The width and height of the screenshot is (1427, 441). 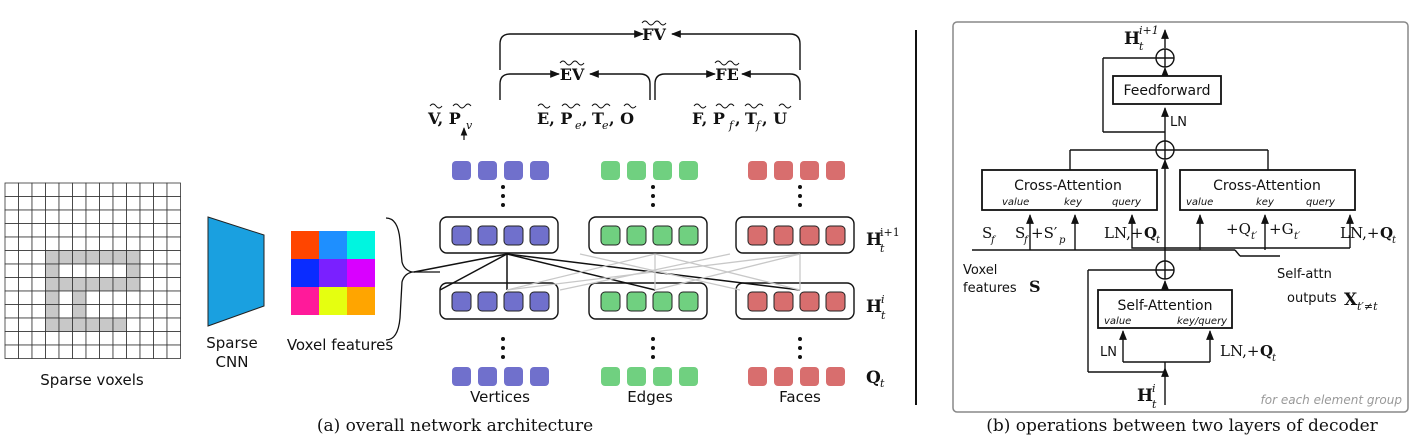 What do you see at coordinates (1297, 236) in the screenshot?
I see `svg-text: t′` at bounding box center [1297, 236].